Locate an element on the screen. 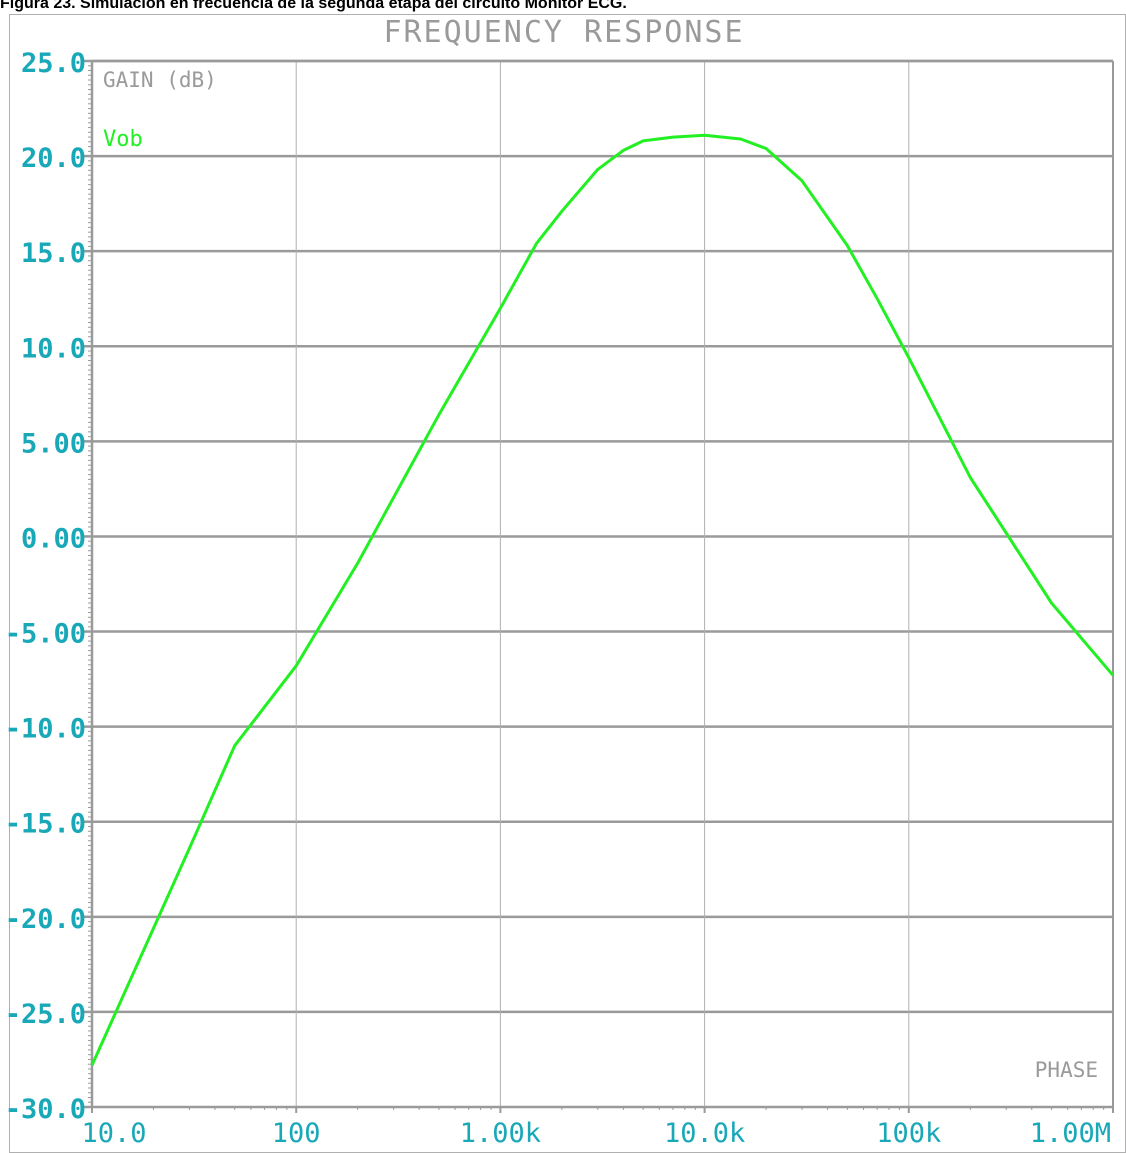 This screenshot has width=1126, height=1153. y-tick-label: -30.0 is located at coordinates (45, 1109).